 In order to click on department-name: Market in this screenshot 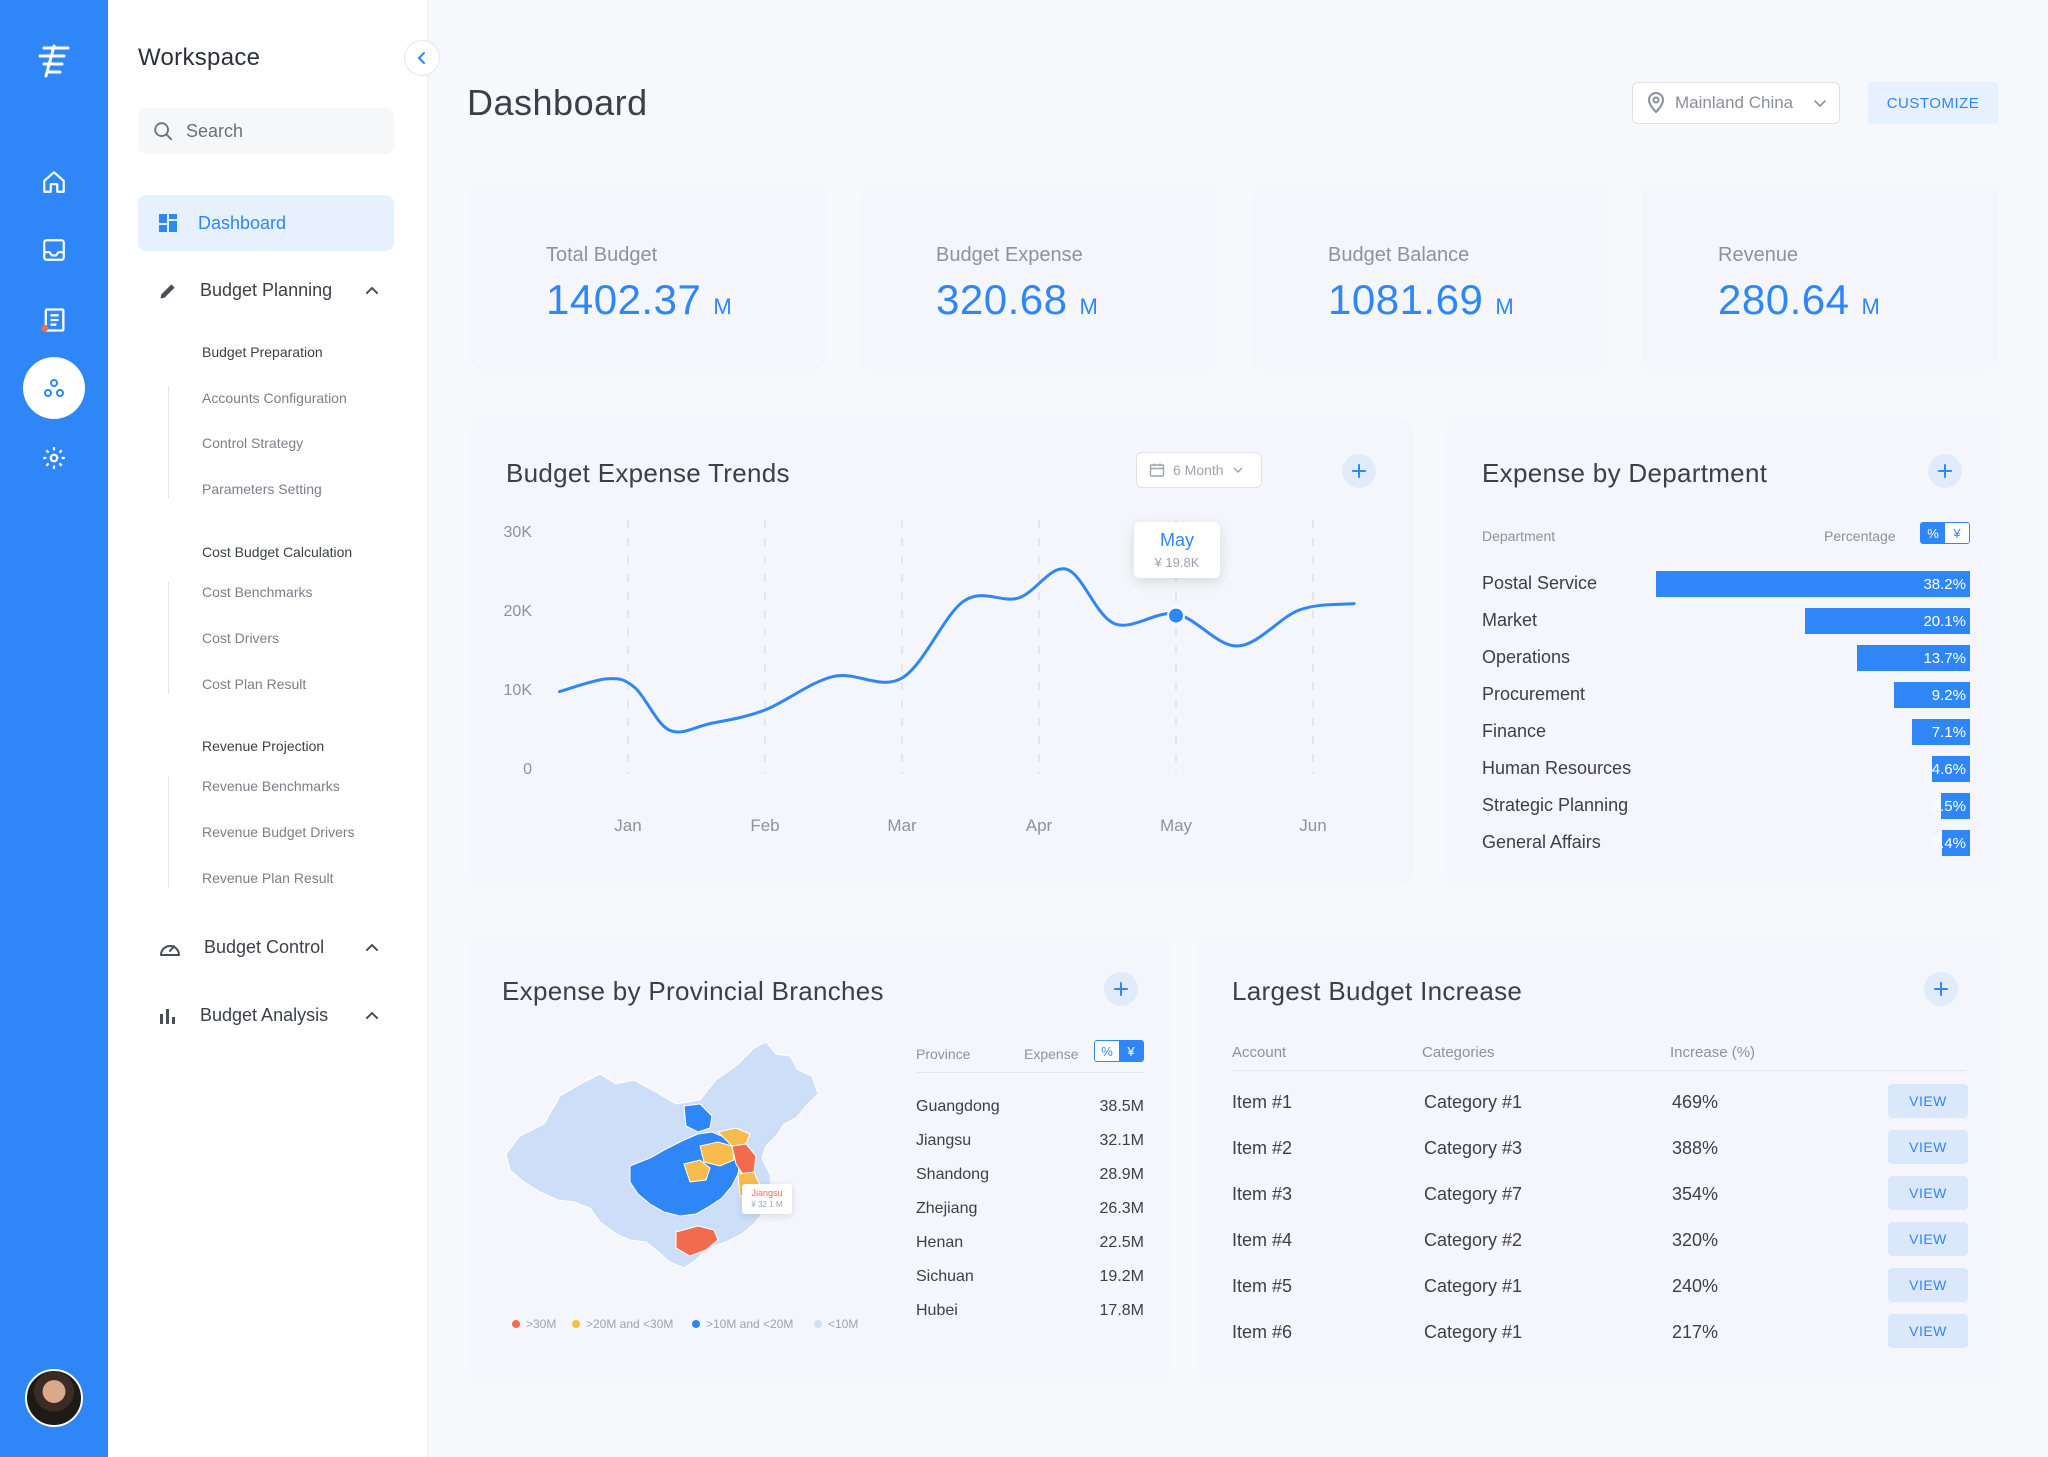, I will do `click(1510, 620)`.